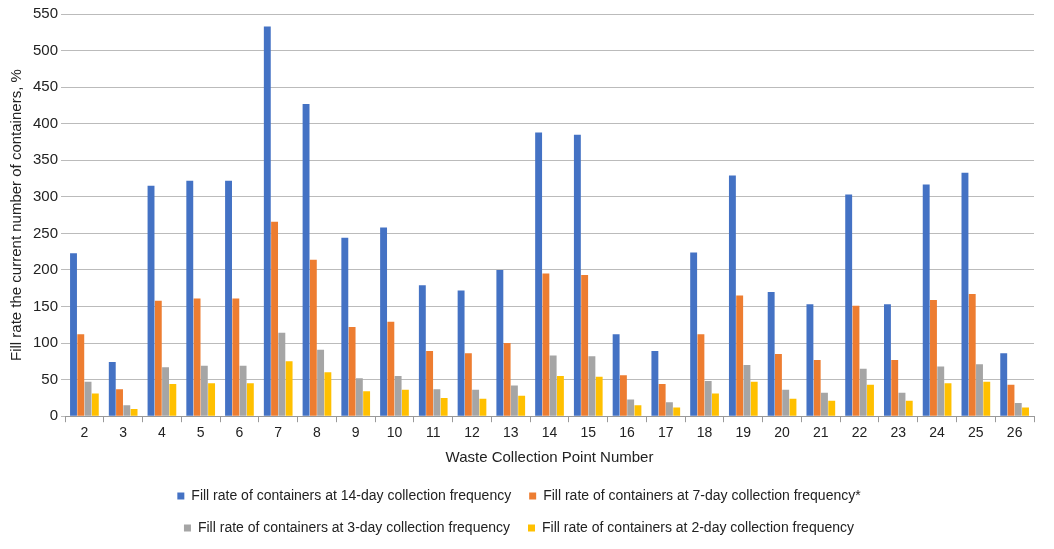 This screenshot has height=549, width=1054. What do you see at coordinates (355, 432) in the screenshot?
I see `x-tick-label: 9` at bounding box center [355, 432].